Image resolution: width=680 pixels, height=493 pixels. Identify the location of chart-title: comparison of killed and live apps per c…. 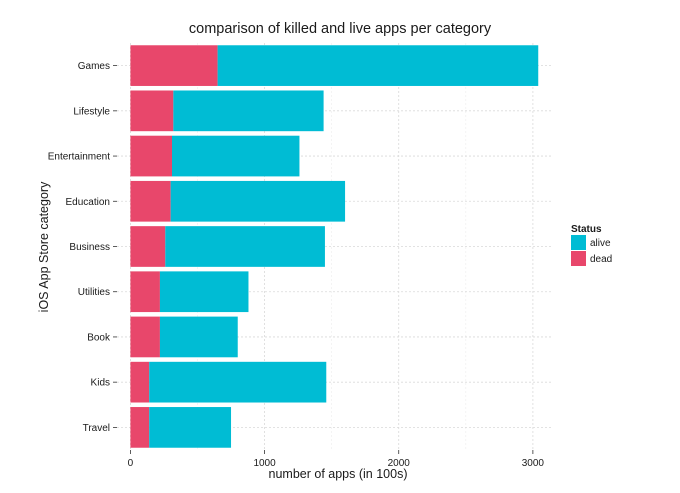
(340, 29).